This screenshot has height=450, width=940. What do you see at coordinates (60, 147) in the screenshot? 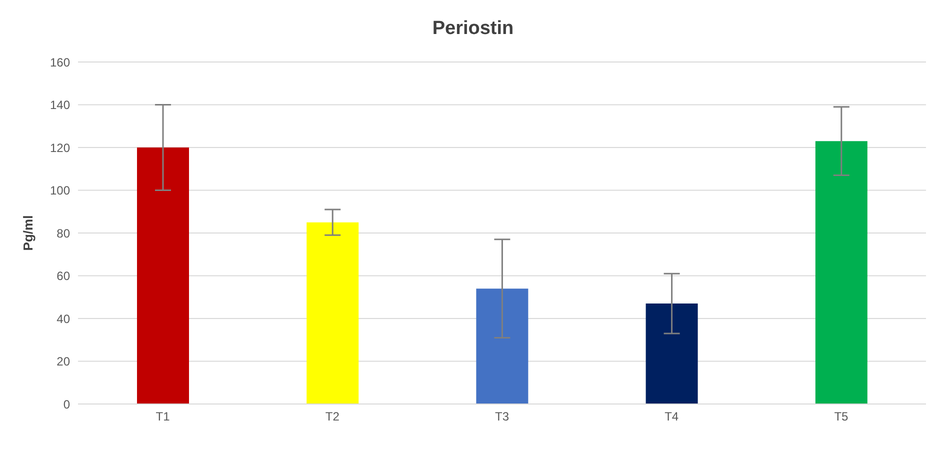
I see `y-tick-label: 120` at bounding box center [60, 147].